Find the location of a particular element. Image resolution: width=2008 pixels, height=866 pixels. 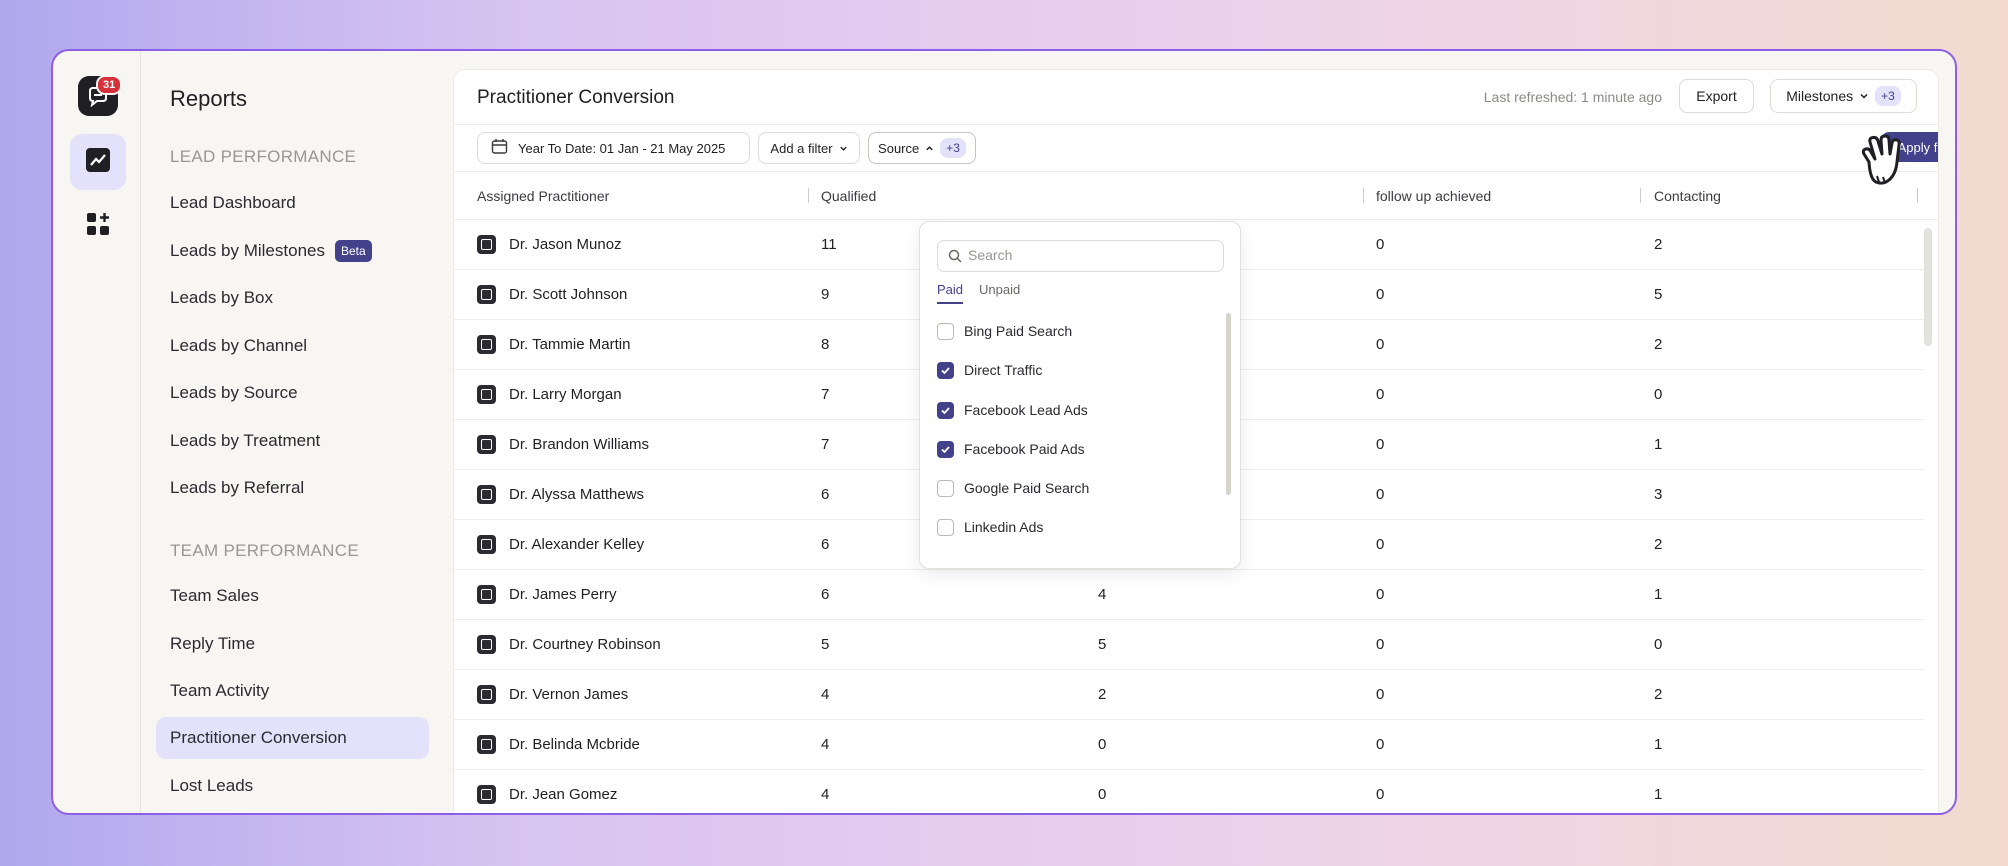

section-heading-lead-performance: LEAD PERFORMANCE is located at coordinates (263, 156).